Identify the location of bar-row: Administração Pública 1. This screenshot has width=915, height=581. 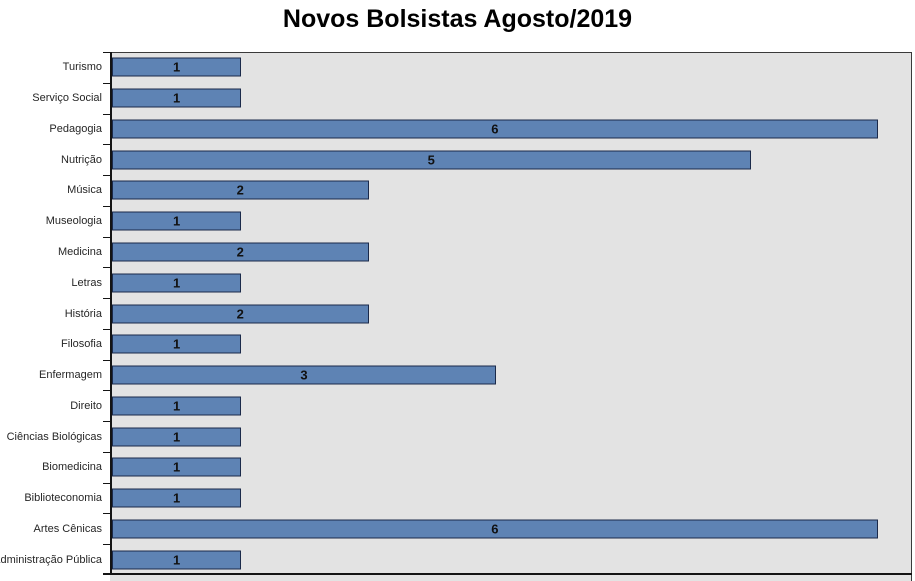
(456, 559).